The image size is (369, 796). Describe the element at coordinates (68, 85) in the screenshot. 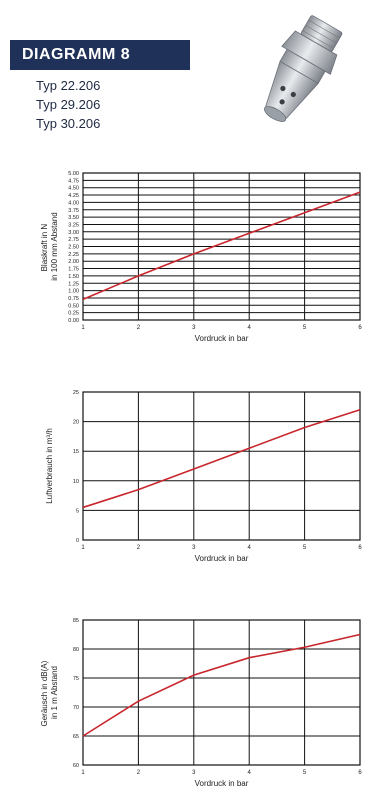

I see `type-label-1: Typ 22.206` at that location.